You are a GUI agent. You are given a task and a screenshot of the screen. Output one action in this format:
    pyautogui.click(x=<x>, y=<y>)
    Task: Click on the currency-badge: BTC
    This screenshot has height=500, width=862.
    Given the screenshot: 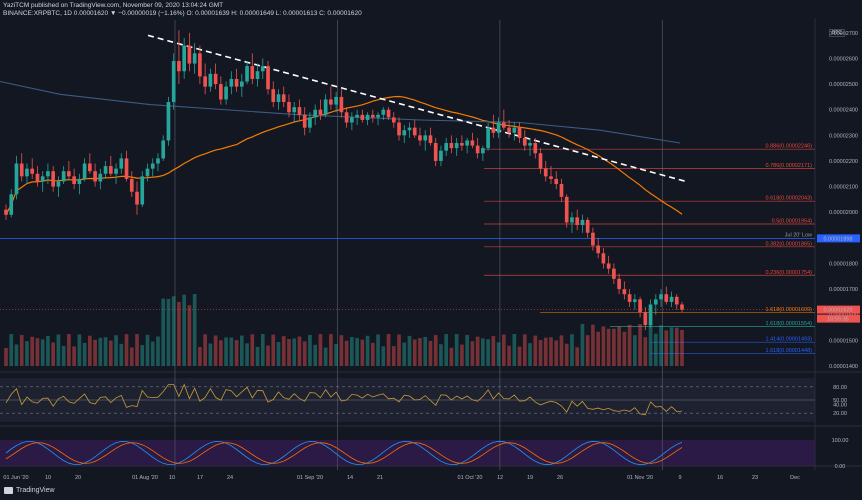 What is the action you would take?
    pyautogui.click(x=837, y=33)
    